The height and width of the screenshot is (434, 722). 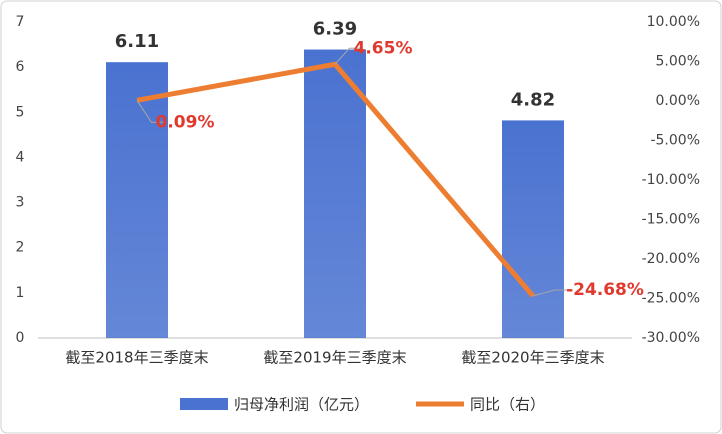 What do you see at coordinates (137, 41) in the screenshot?
I see `bar-value-label: 6.11` at bounding box center [137, 41].